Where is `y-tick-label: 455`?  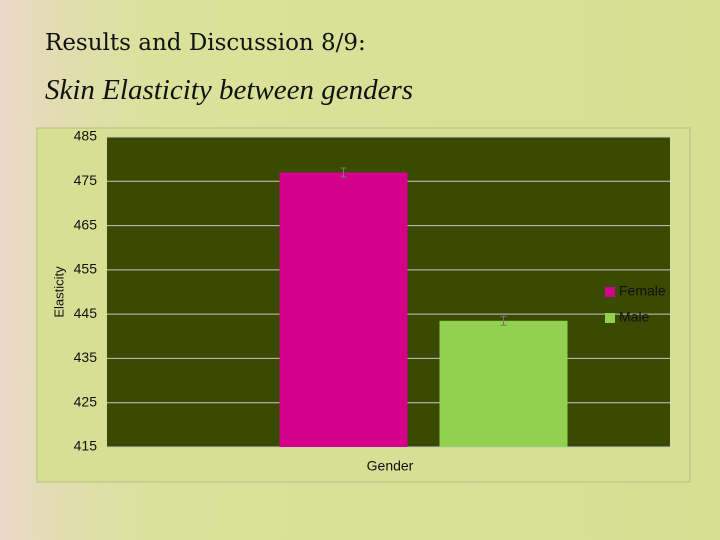
y-tick-label: 455 is located at coordinates (86, 269).